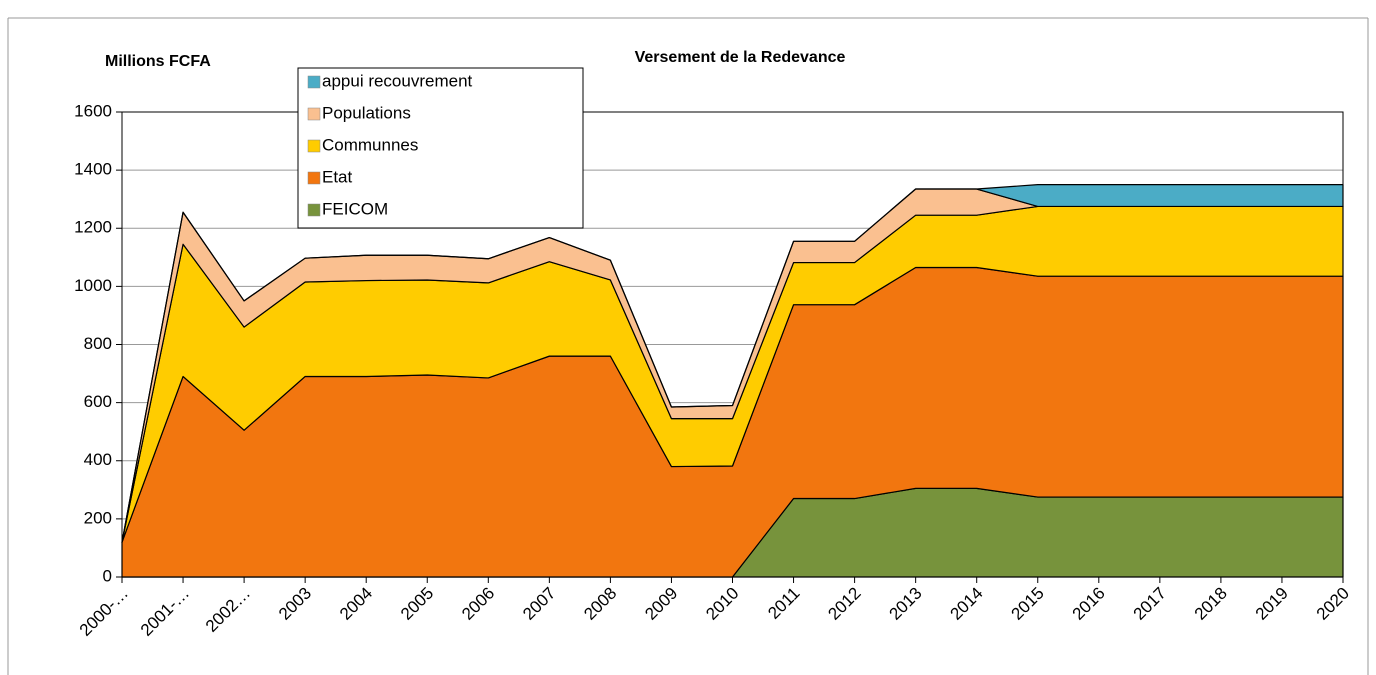  What do you see at coordinates (355, 208) in the screenshot?
I see `legend-label: FEICOM` at bounding box center [355, 208].